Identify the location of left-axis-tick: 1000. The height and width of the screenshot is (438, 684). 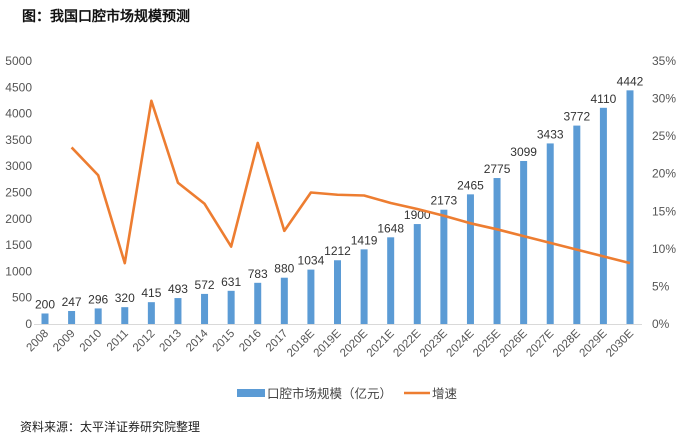
(18, 271).